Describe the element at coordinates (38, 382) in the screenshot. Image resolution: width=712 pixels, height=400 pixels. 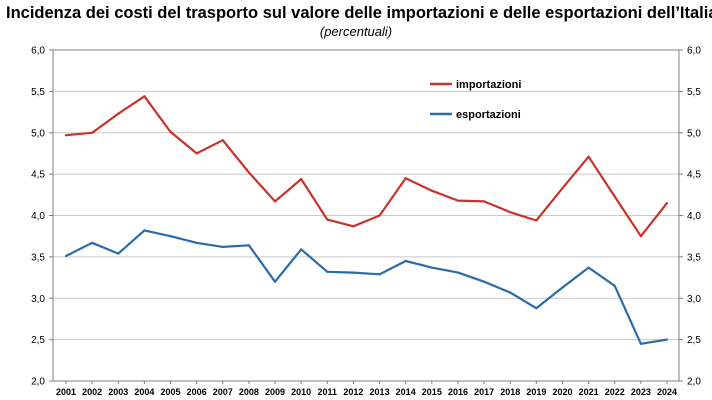
I see `y-tick-label: 2,0` at that location.